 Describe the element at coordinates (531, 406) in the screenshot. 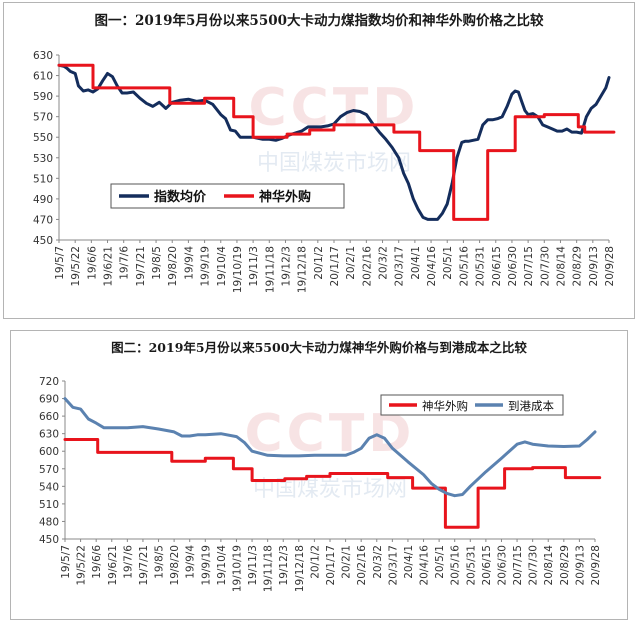

I see `legend-label: 到港成本` at that location.